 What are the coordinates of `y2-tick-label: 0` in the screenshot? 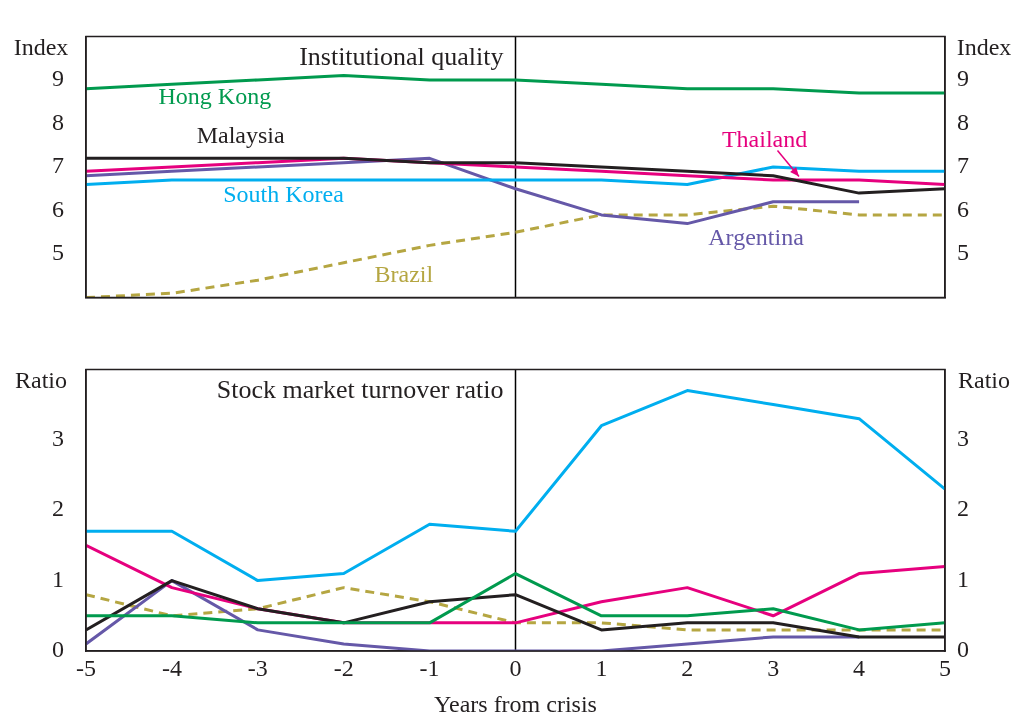 It's located at (963, 649).